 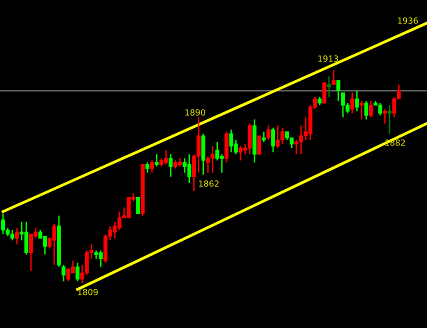 What do you see at coordinates (88, 292) in the screenshot?
I see `annotation: 1809` at bounding box center [88, 292].